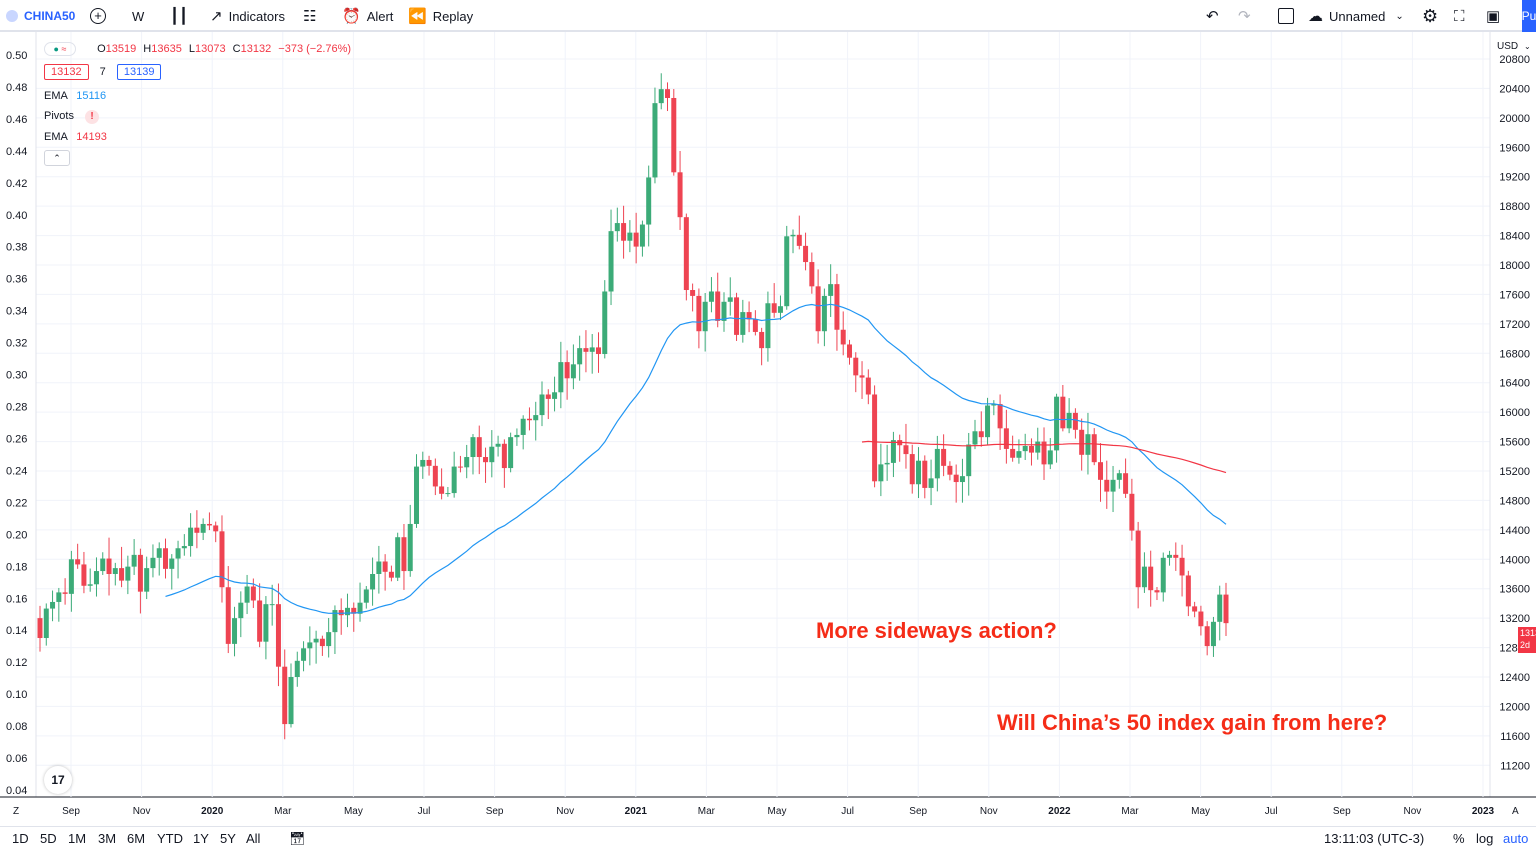  Describe the element at coordinates (228, 838) in the screenshot. I see `range-button-5y: 5Y` at that location.